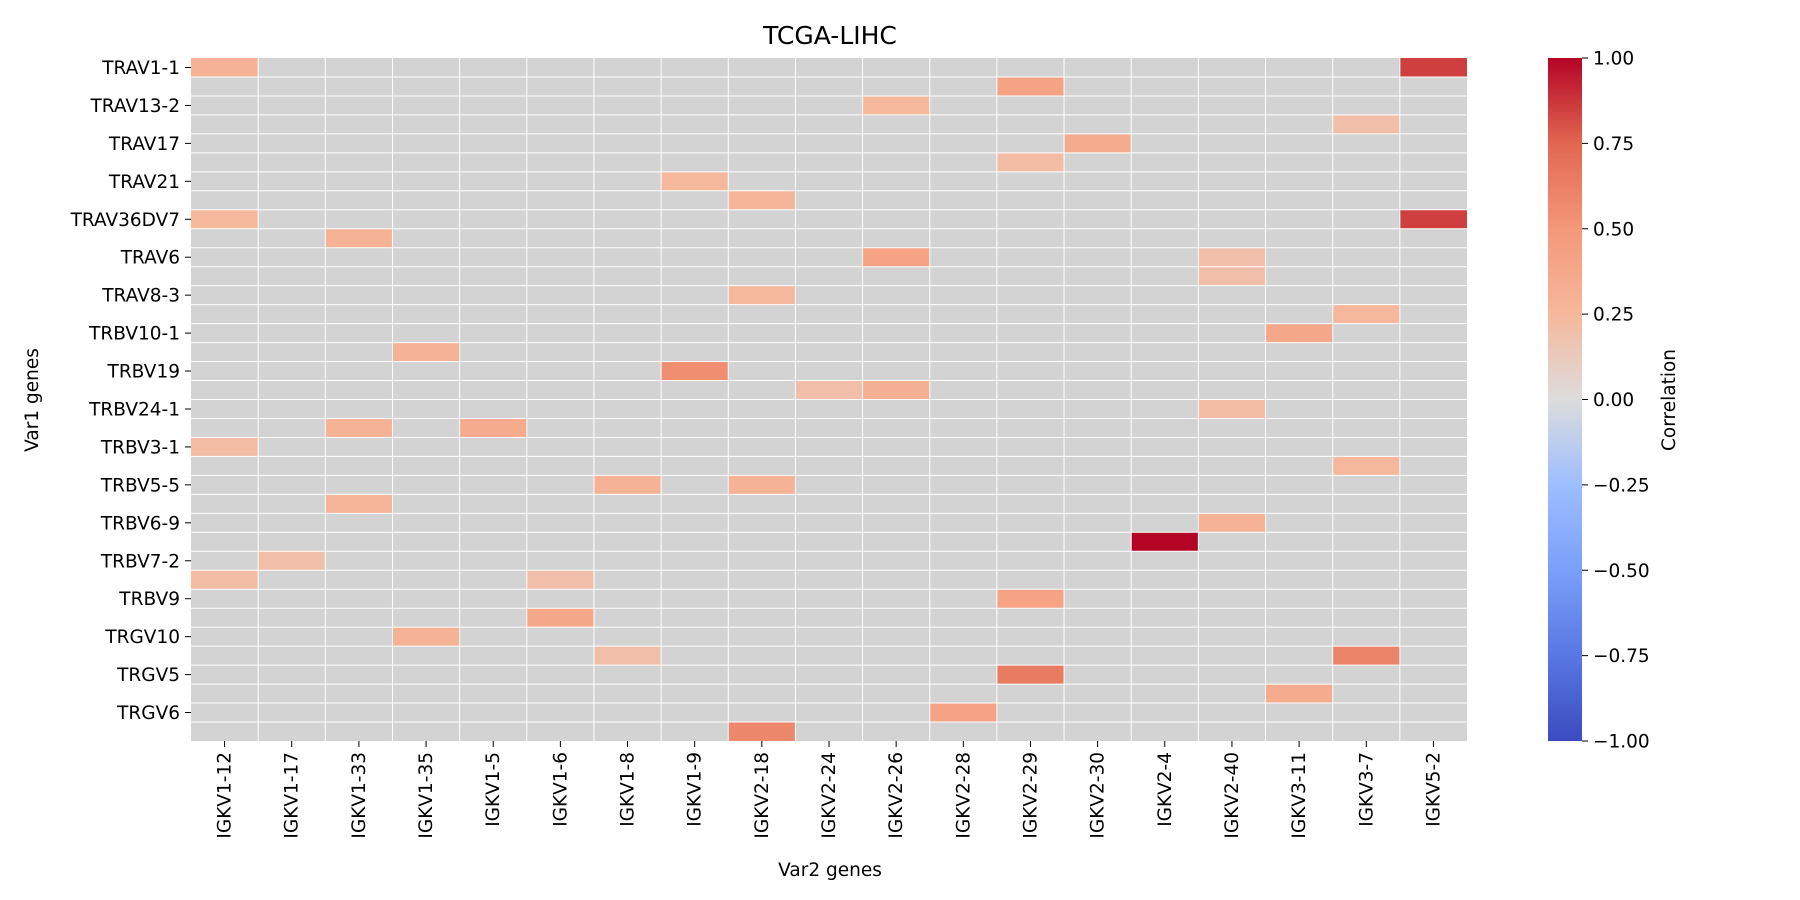  What do you see at coordinates (148, 675) in the screenshot?
I see `y-tick-label: TRGV5` at bounding box center [148, 675].